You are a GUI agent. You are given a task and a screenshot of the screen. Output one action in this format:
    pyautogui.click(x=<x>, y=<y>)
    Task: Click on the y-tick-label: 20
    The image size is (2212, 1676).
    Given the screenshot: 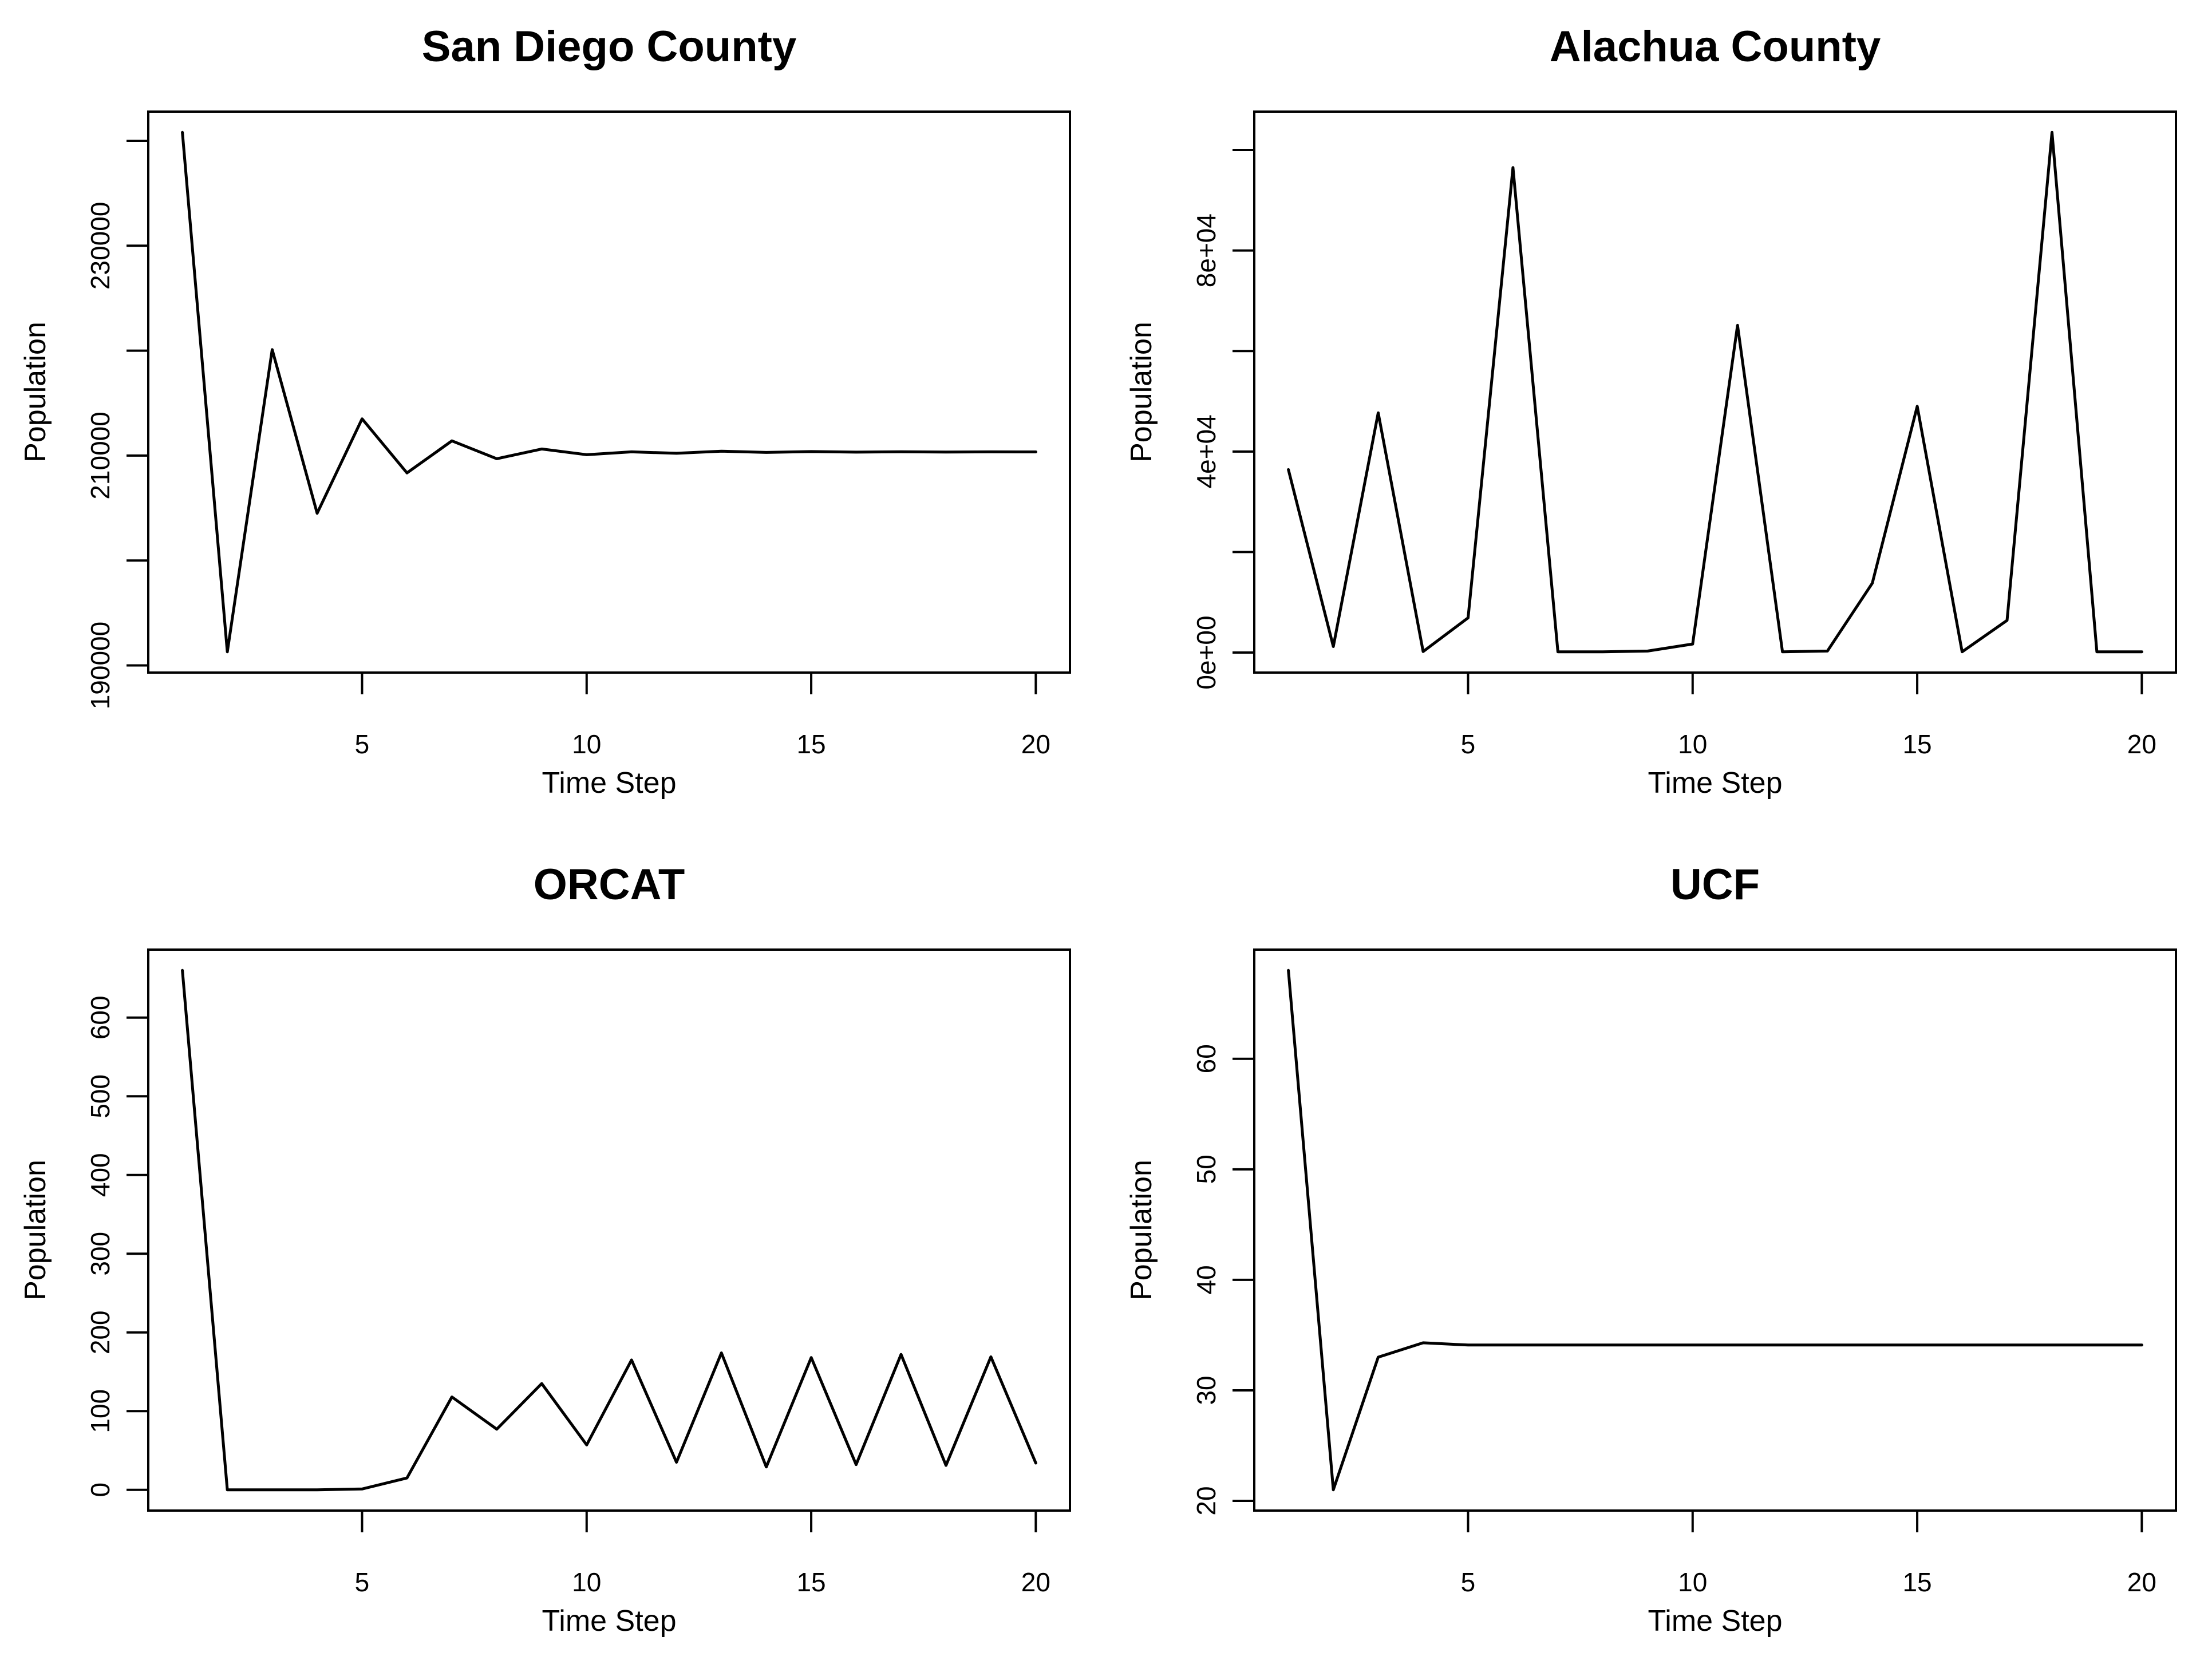 What is the action you would take?
    pyautogui.click(x=1206, y=1500)
    